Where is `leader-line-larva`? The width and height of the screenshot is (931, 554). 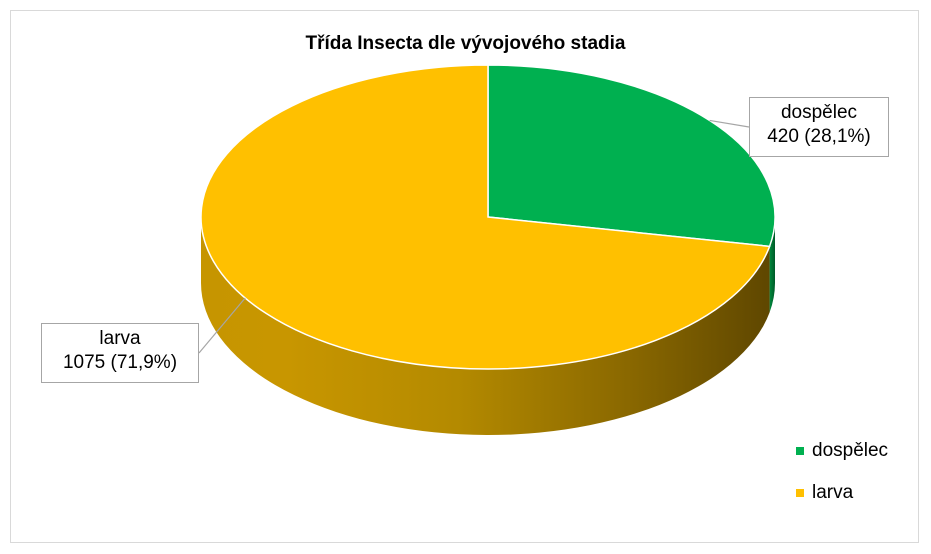
leader-line-larva is located at coordinates (222, 325).